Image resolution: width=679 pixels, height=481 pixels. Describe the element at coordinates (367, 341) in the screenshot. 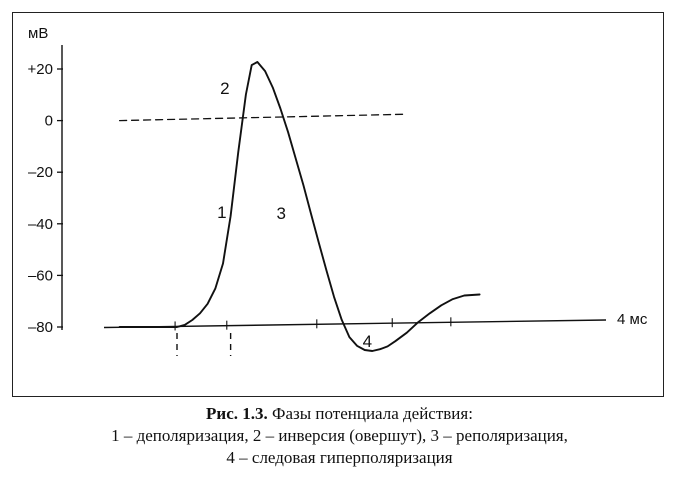

I see `phase-label: 4` at that location.